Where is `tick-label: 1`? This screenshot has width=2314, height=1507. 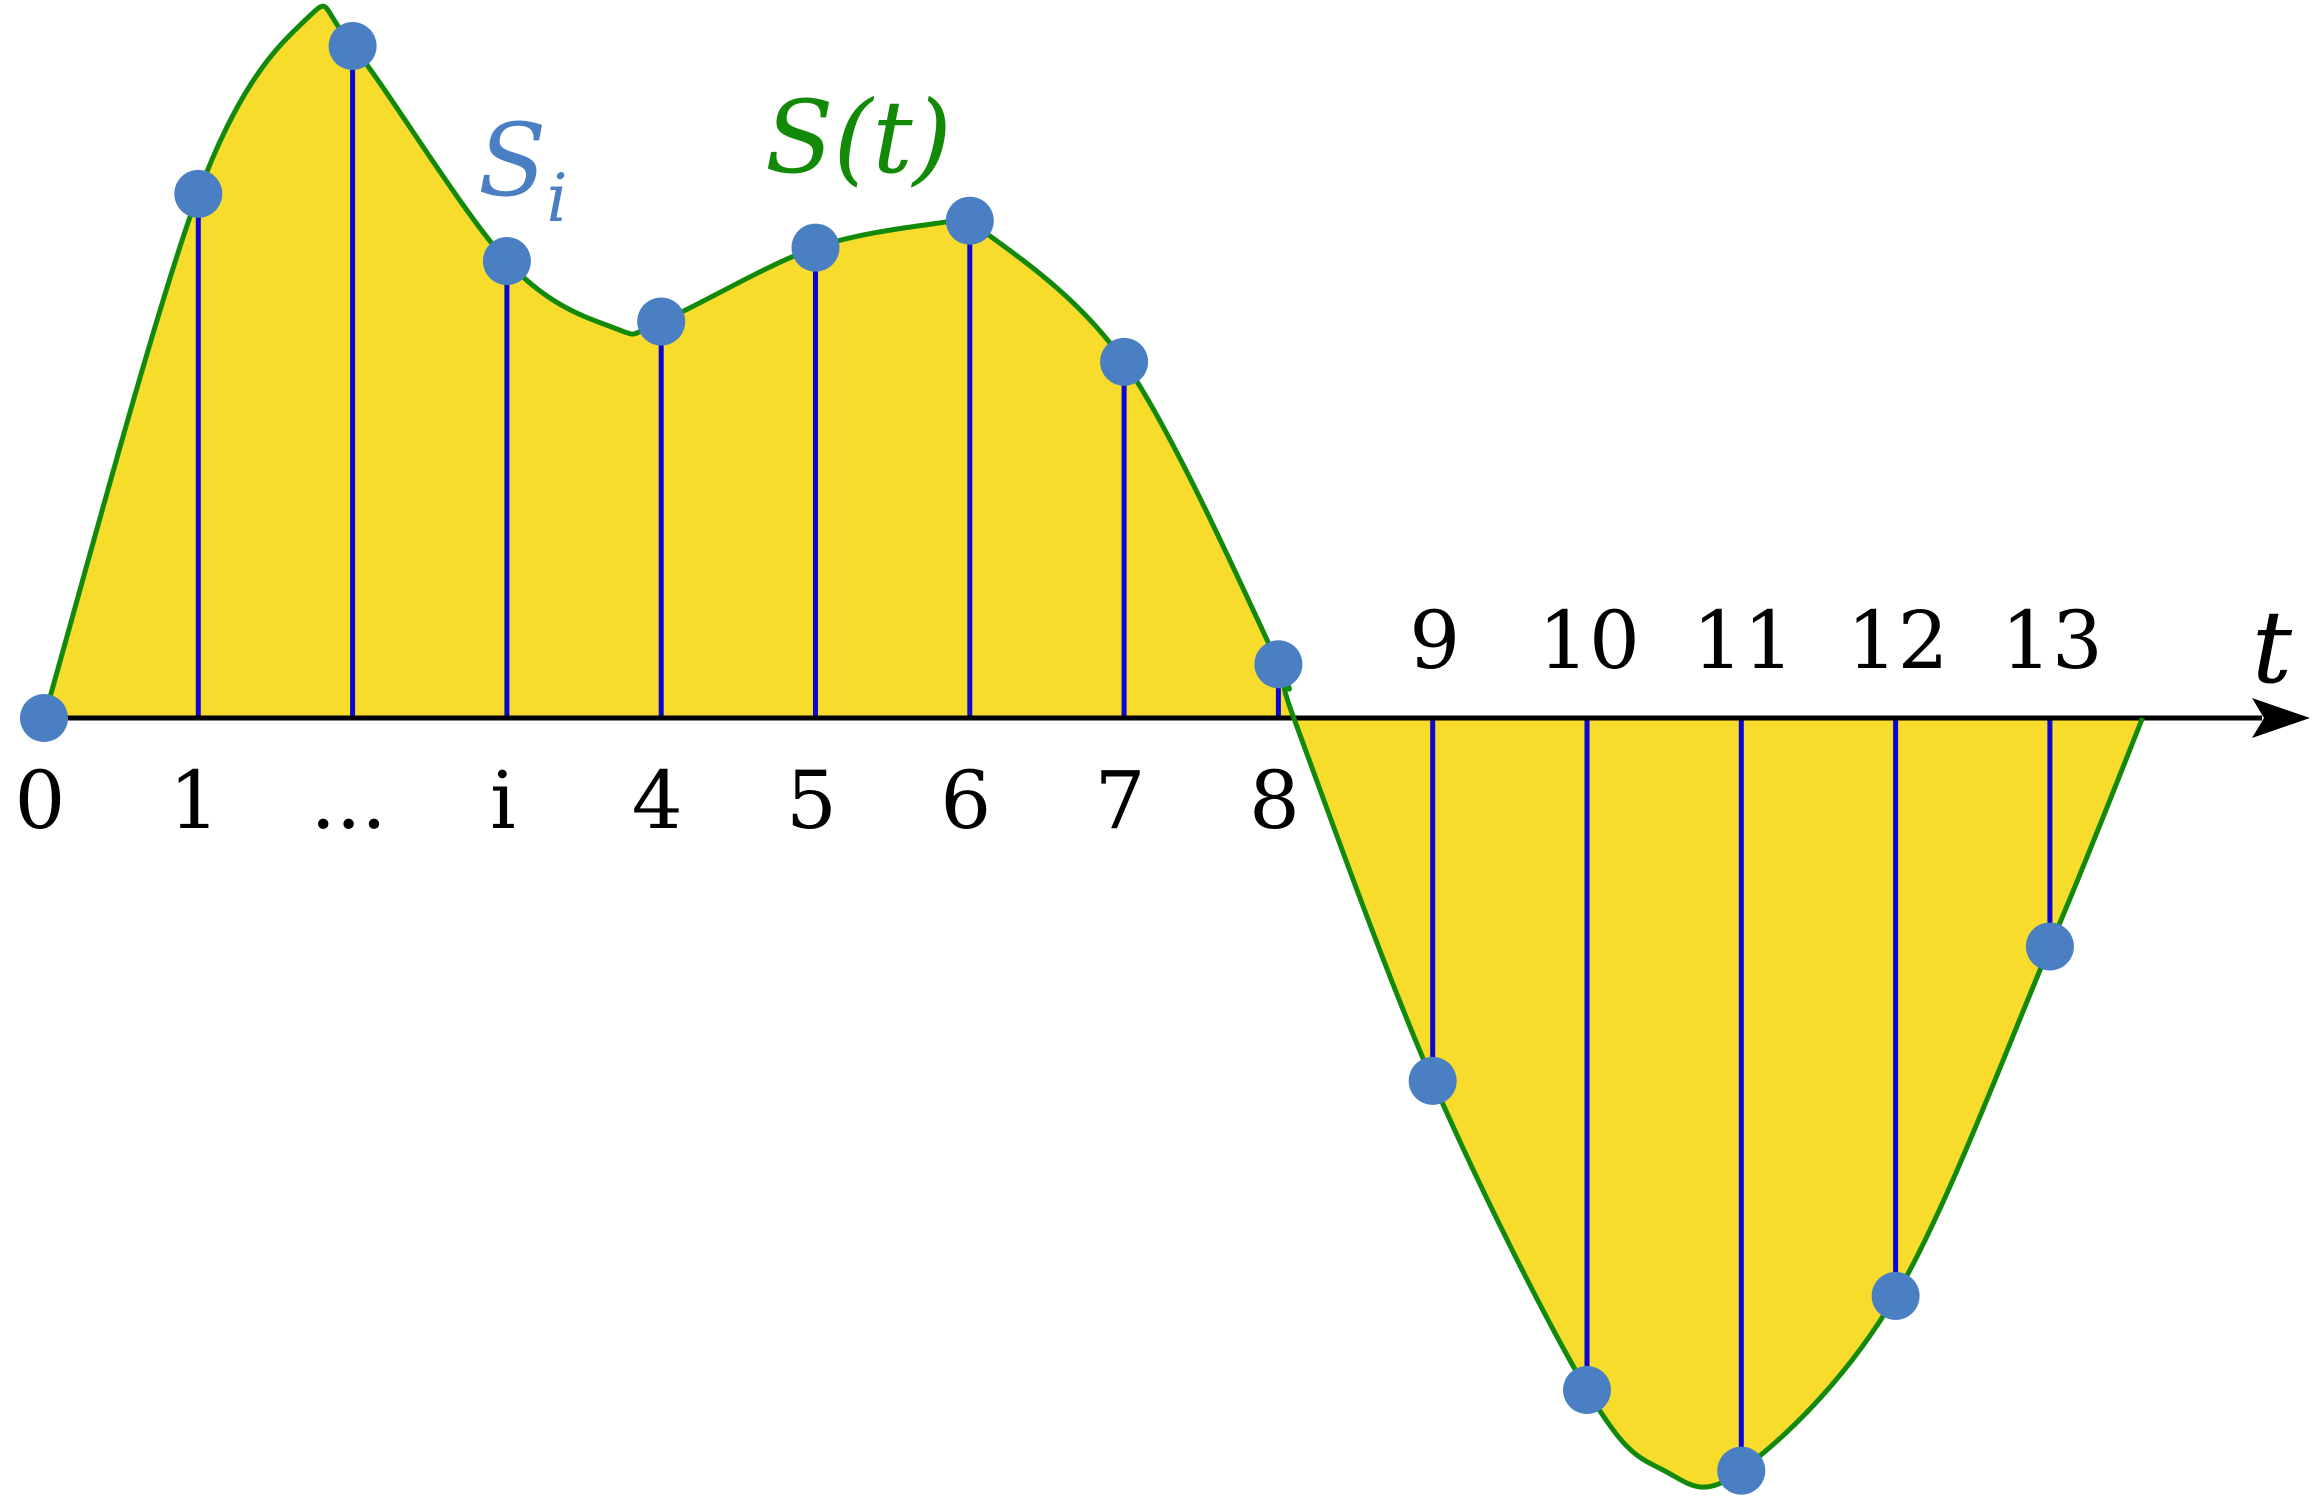 tick-label: 1 is located at coordinates (194, 800).